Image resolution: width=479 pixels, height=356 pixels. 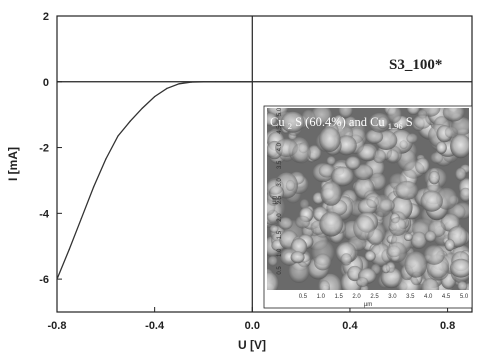 I want to click on inset-title-subscript: 2, so click(x=290, y=126).